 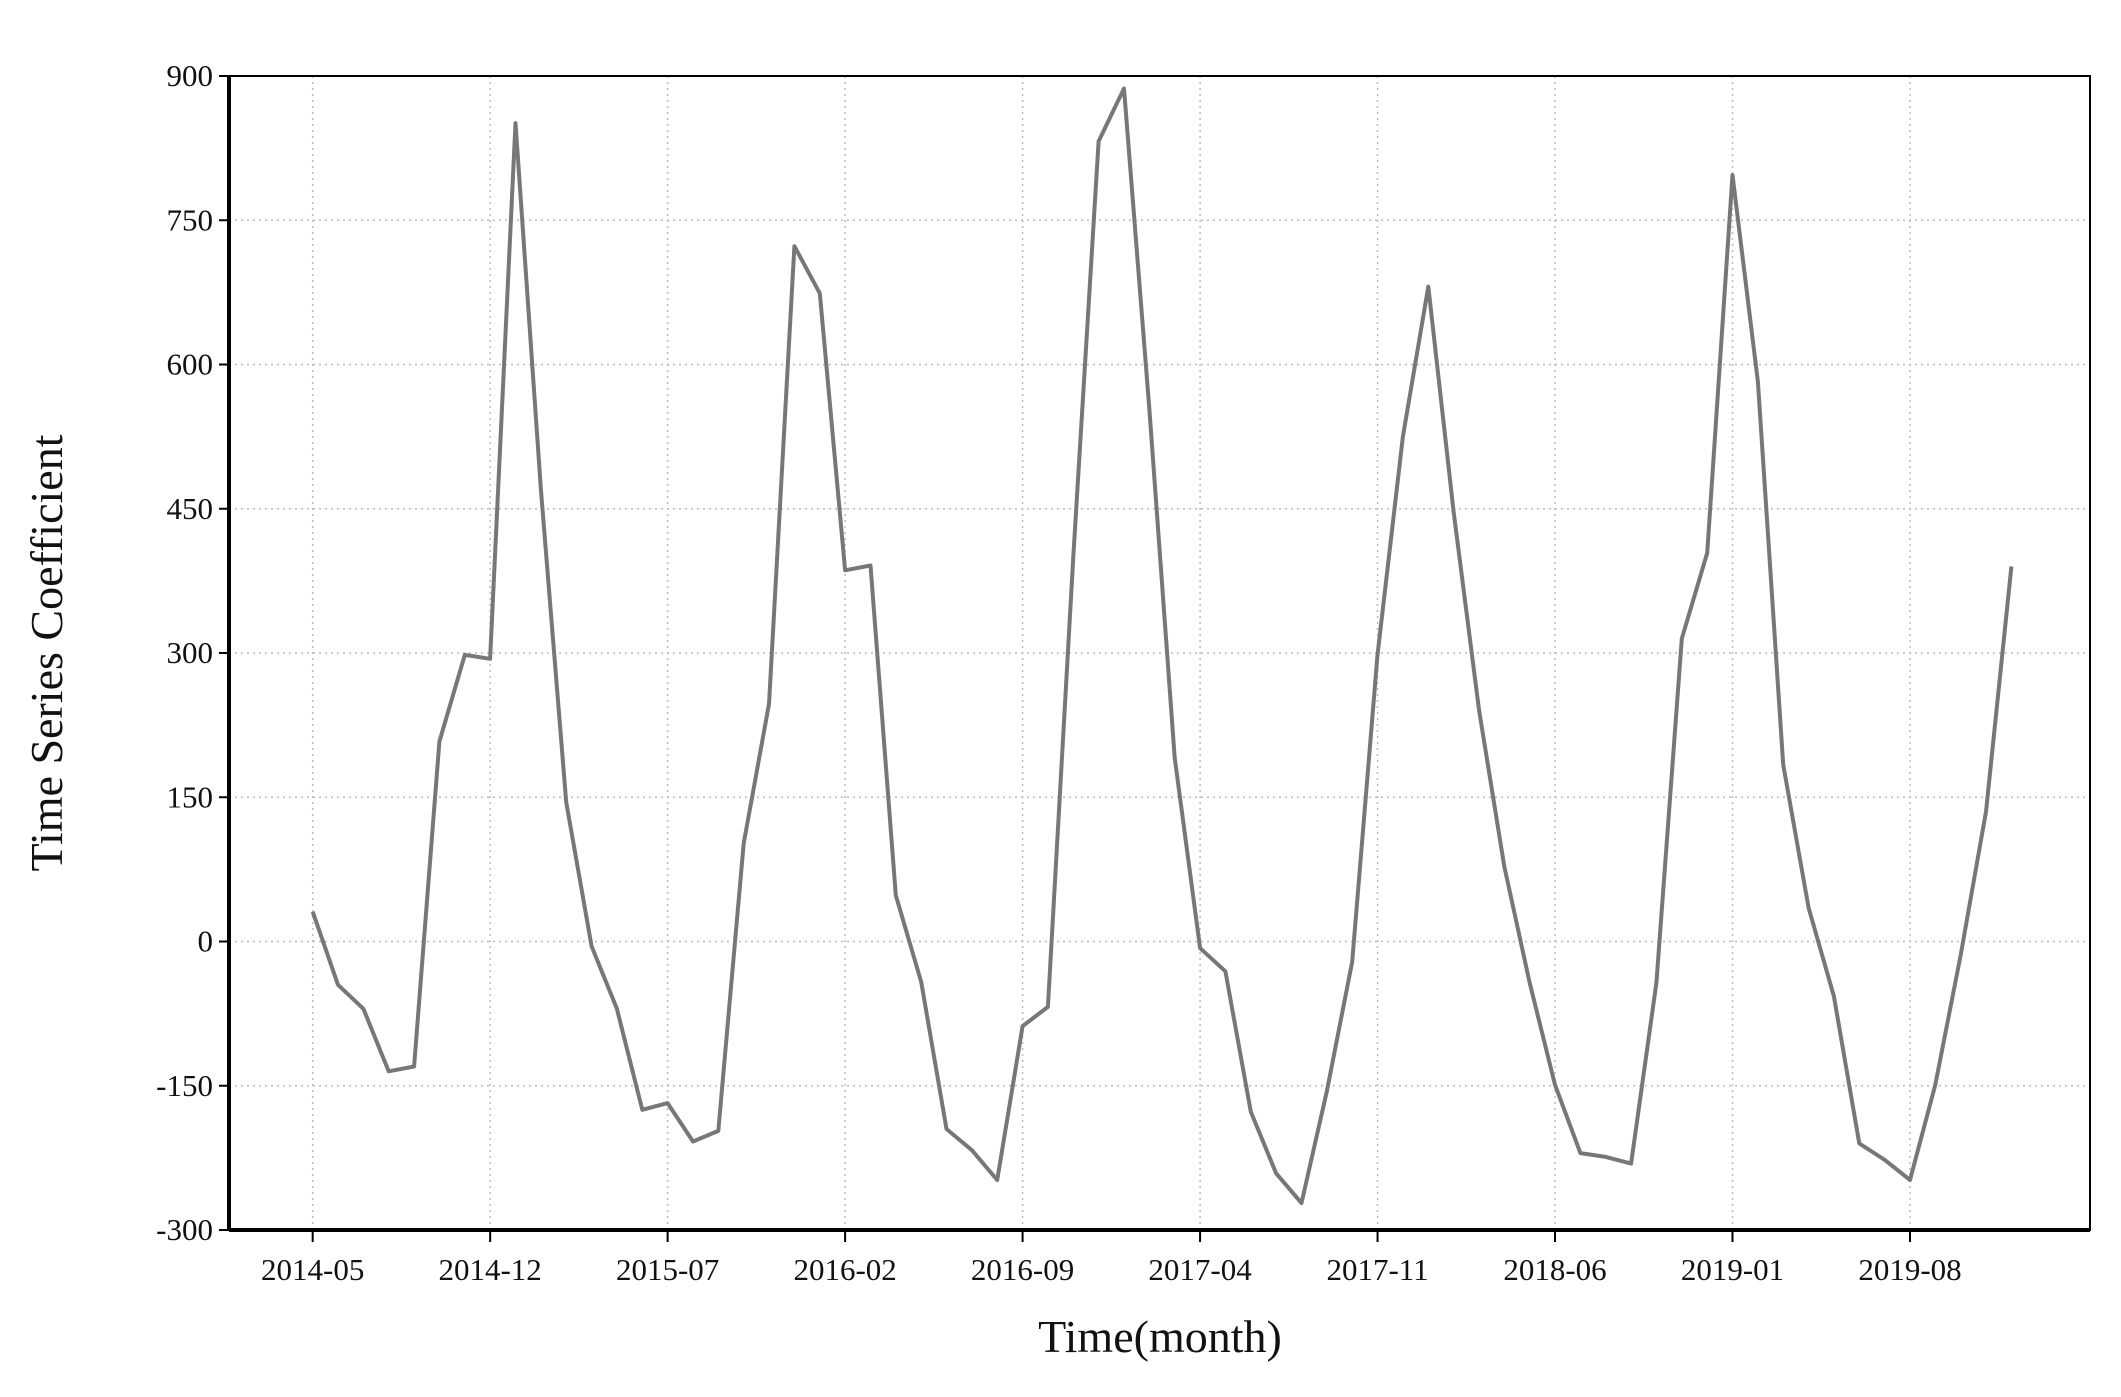 I want to click on x-tick-label: 2017-04, so click(x=1200, y=1269).